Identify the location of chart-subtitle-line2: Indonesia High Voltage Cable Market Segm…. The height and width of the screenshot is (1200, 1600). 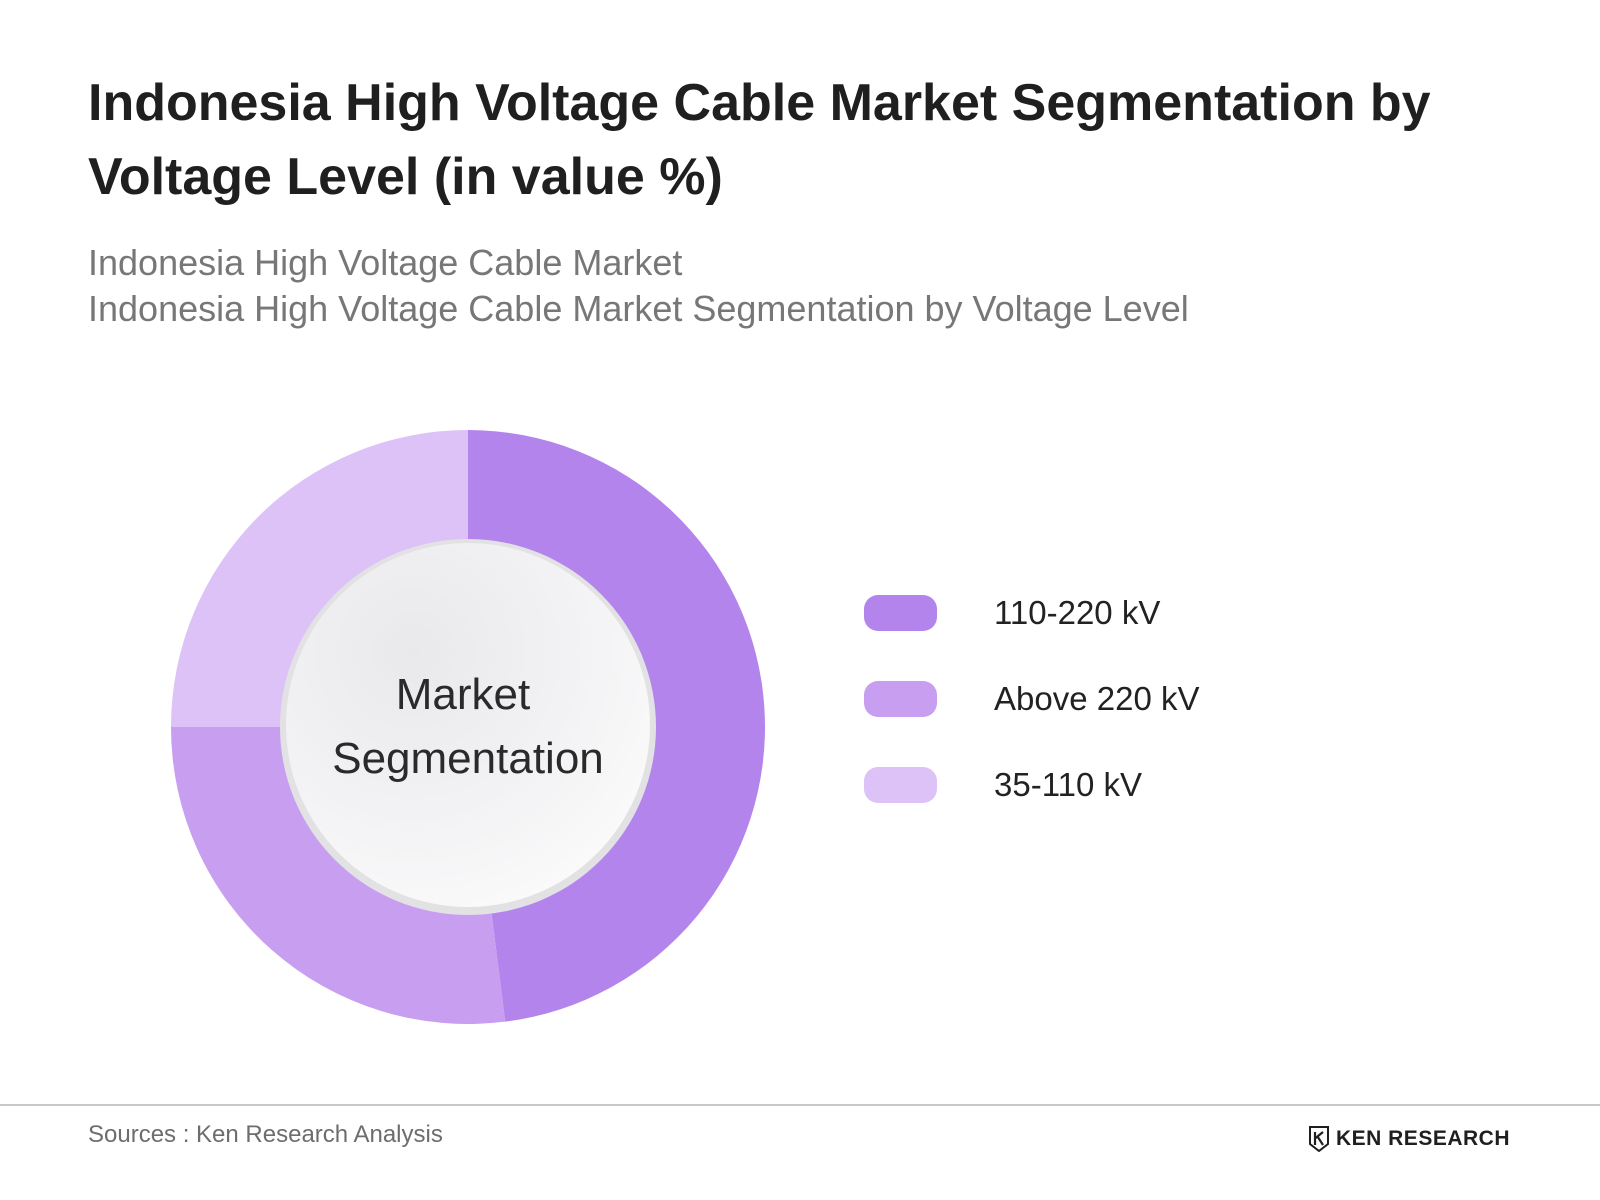
(638, 308).